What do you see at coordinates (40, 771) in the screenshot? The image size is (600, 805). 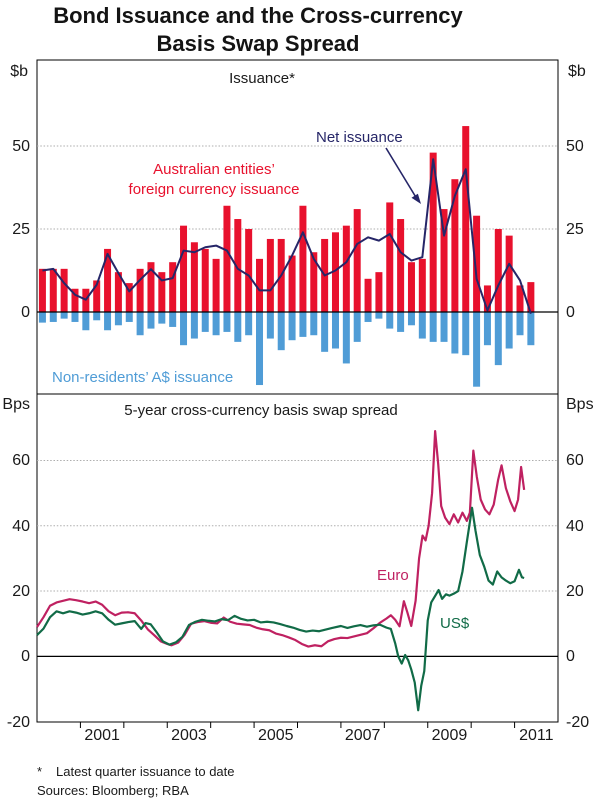 I see `footnote-asterisk: *` at bounding box center [40, 771].